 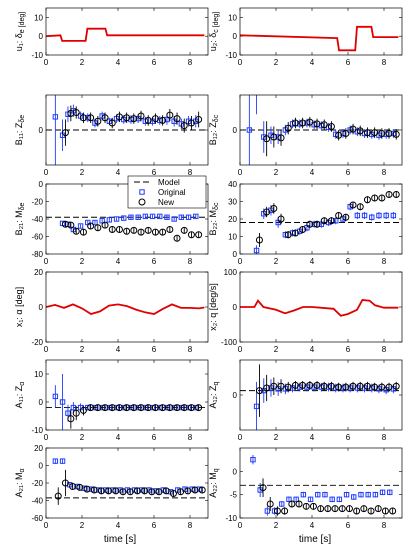 I want to click on y-axis-label-b22: B₂₂: Mδc, so click(x=214, y=218).